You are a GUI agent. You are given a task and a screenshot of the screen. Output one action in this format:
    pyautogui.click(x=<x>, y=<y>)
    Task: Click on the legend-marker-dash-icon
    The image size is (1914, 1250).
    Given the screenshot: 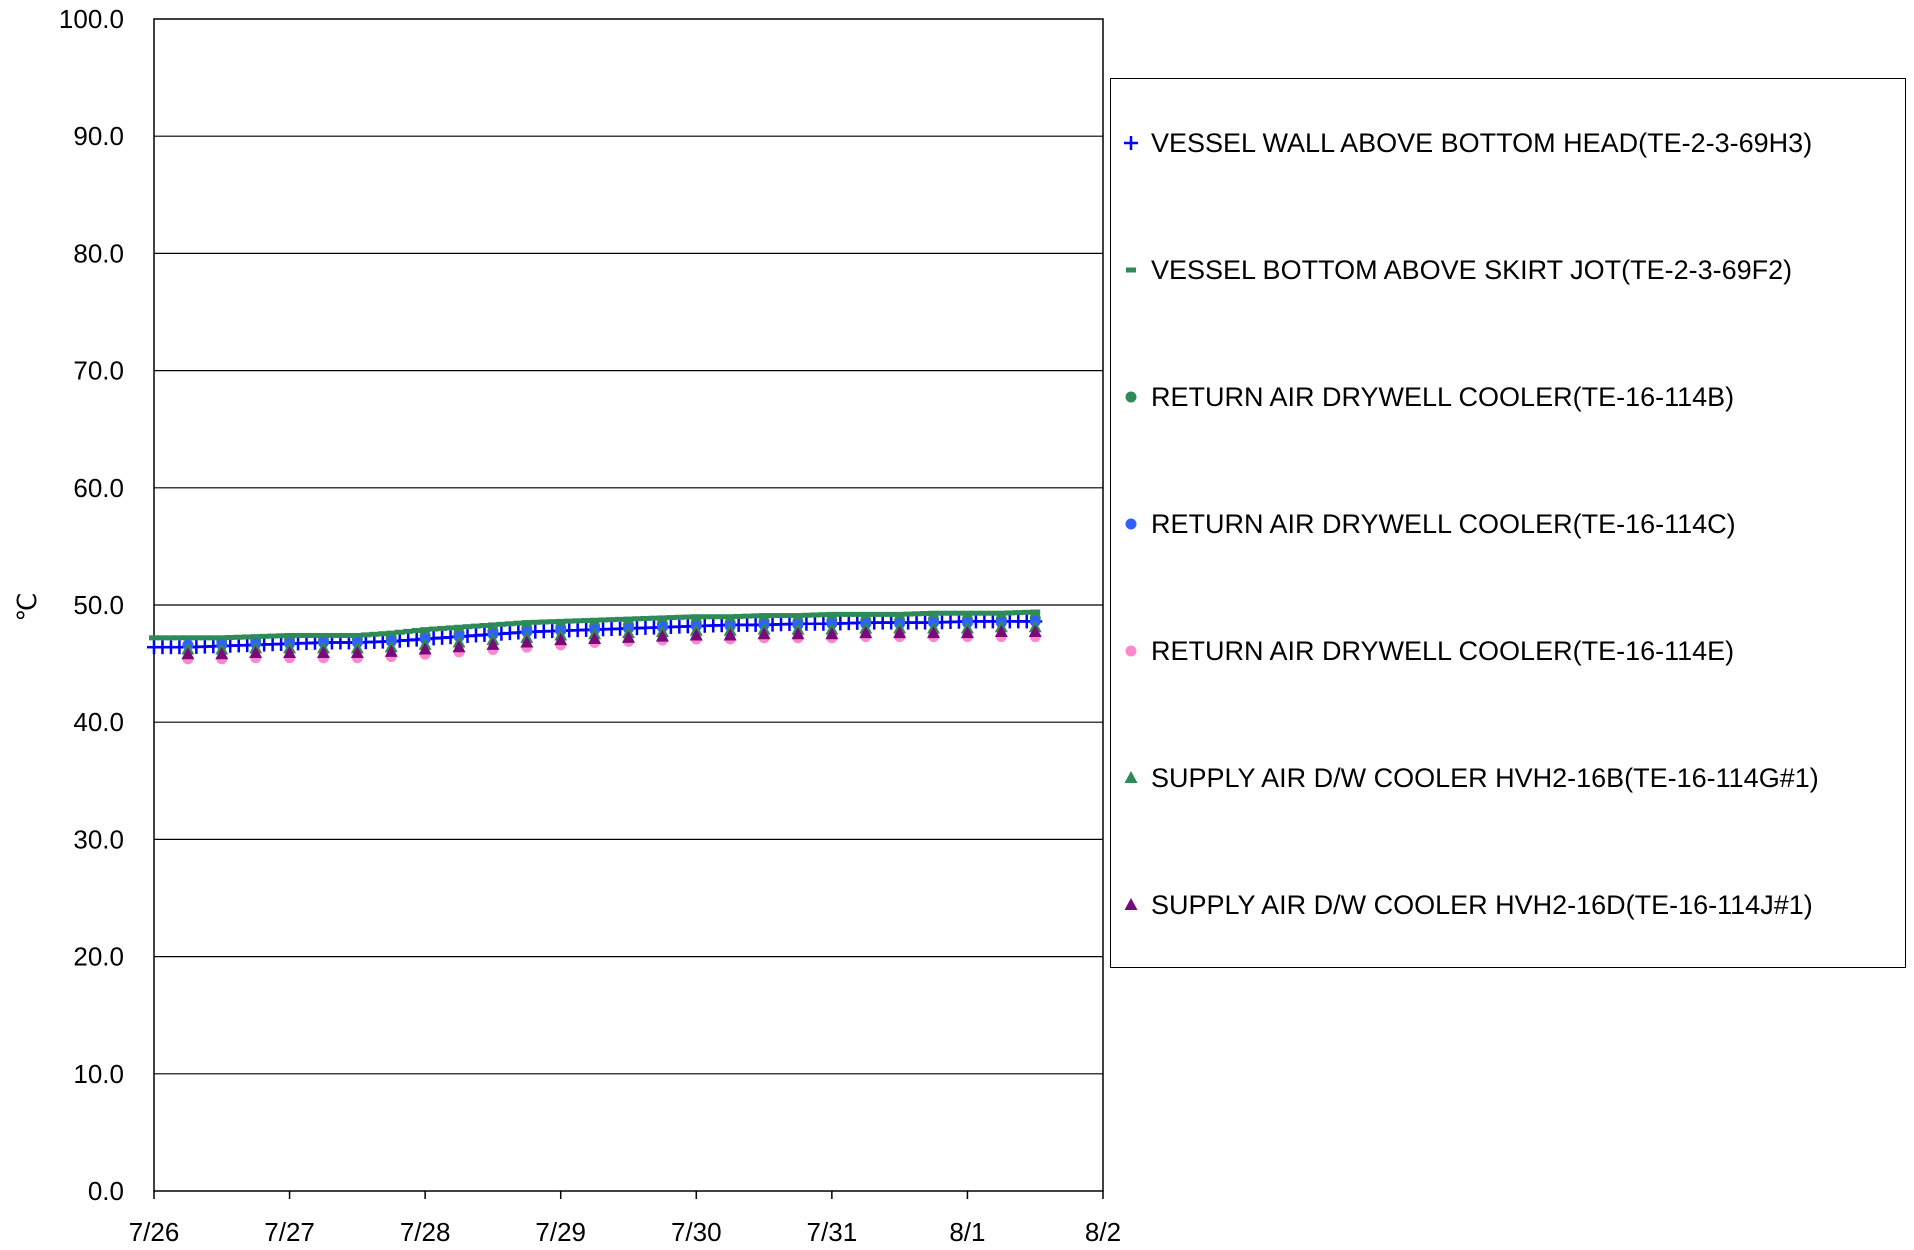 What is the action you would take?
    pyautogui.click(x=1131, y=270)
    